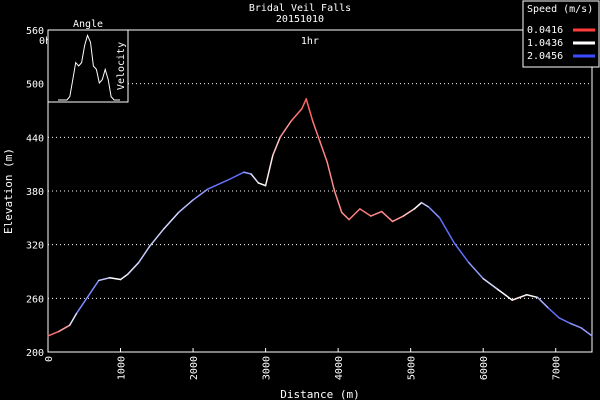 The image size is (600, 400). What do you see at coordinates (484, 368) in the screenshot?
I see `x-tick-label: 6000` at bounding box center [484, 368].